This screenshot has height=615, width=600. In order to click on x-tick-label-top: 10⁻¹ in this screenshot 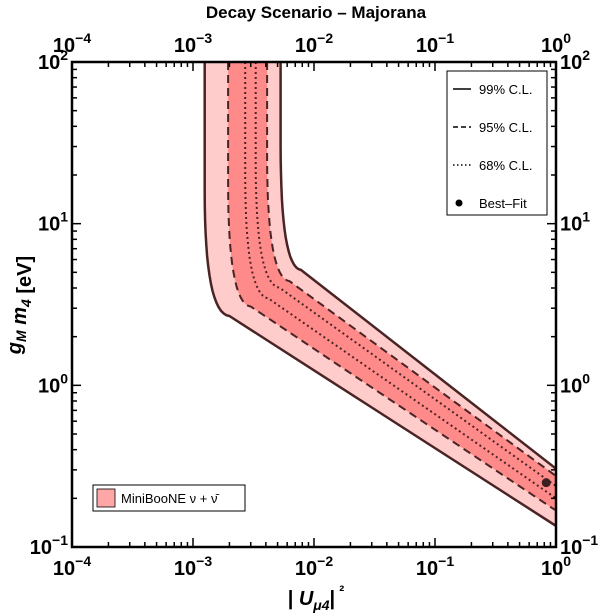, I will do `click(435, 43)`.